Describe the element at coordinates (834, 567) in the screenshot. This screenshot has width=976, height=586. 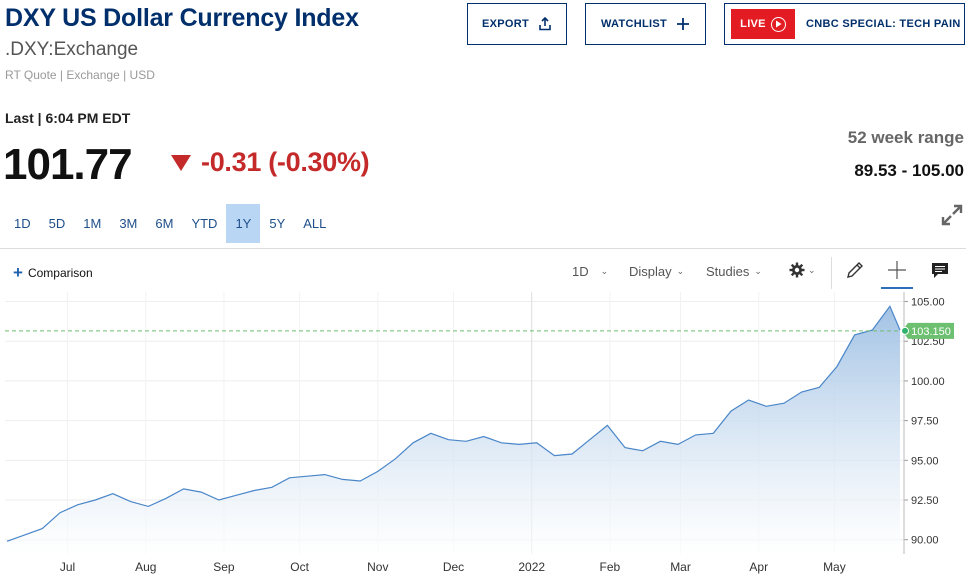
I see `x-tick-label: May` at that location.